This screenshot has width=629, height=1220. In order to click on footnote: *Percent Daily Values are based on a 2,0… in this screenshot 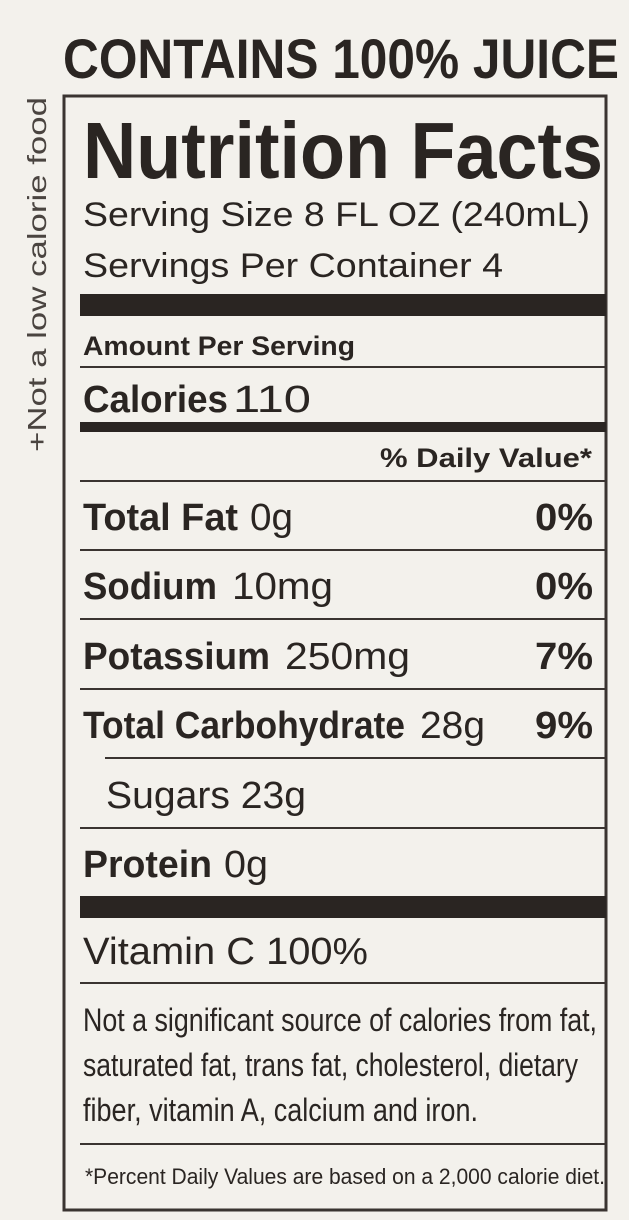, I will do `click(345, 1176)`.